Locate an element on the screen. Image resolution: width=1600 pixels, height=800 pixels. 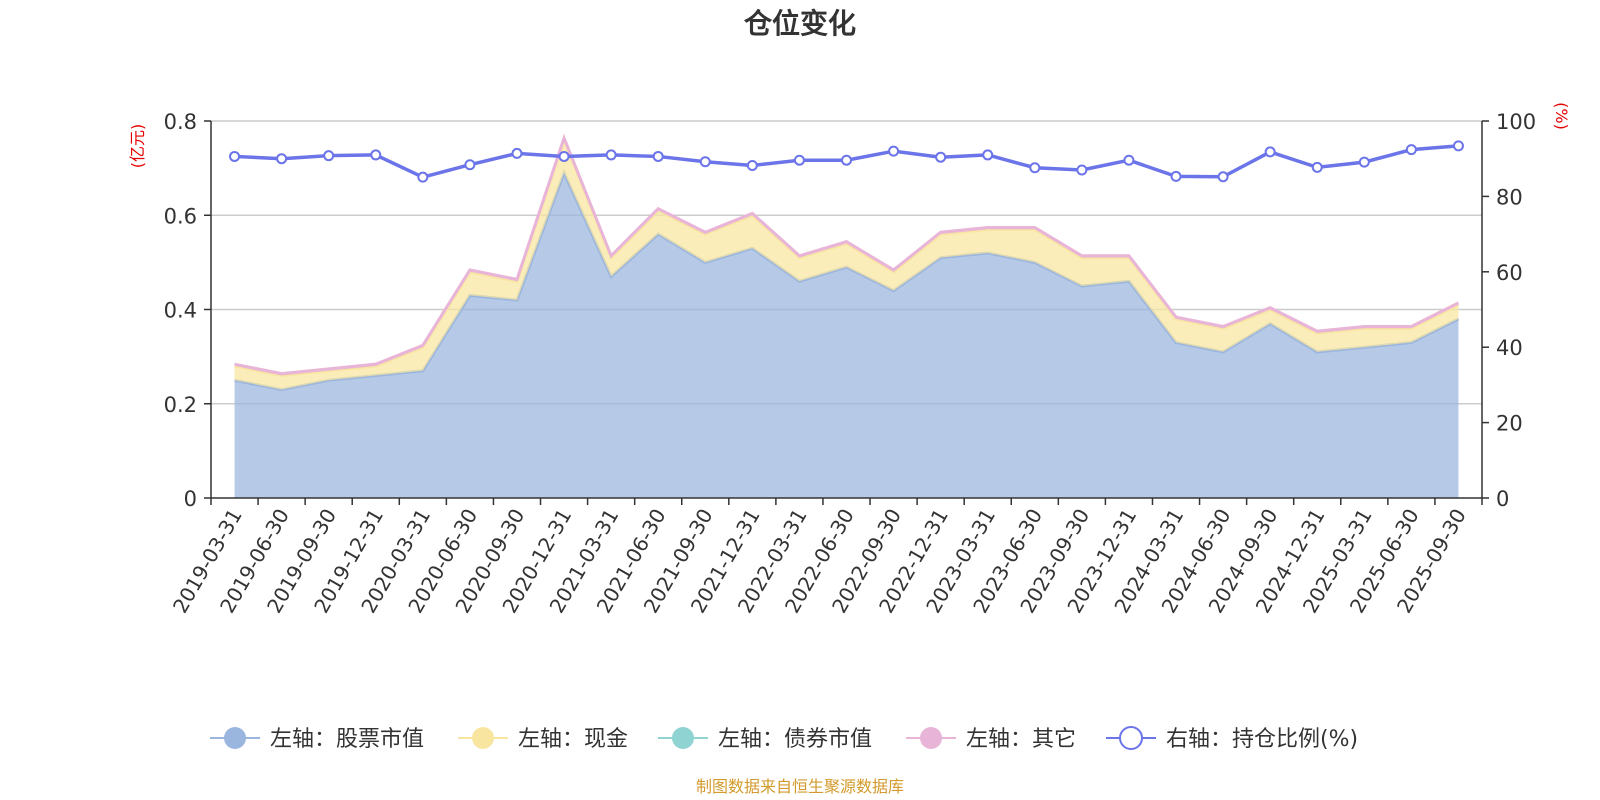
left-axis-tick-label: 0.4 is located at coordinates (180, 311).